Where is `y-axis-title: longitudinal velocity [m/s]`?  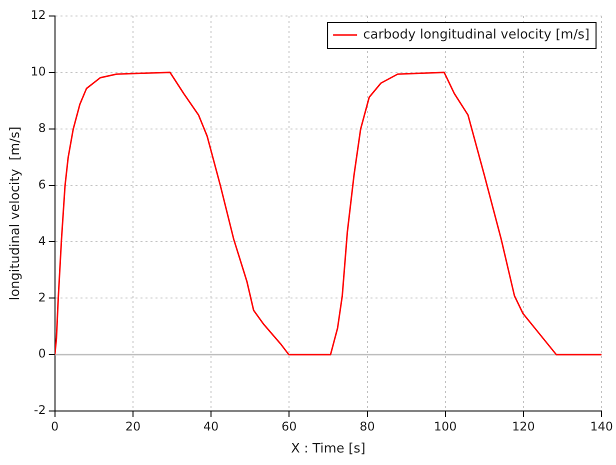
y-axis-title: longitudinal velocity [m/s] is located at coordinates (16, 213).